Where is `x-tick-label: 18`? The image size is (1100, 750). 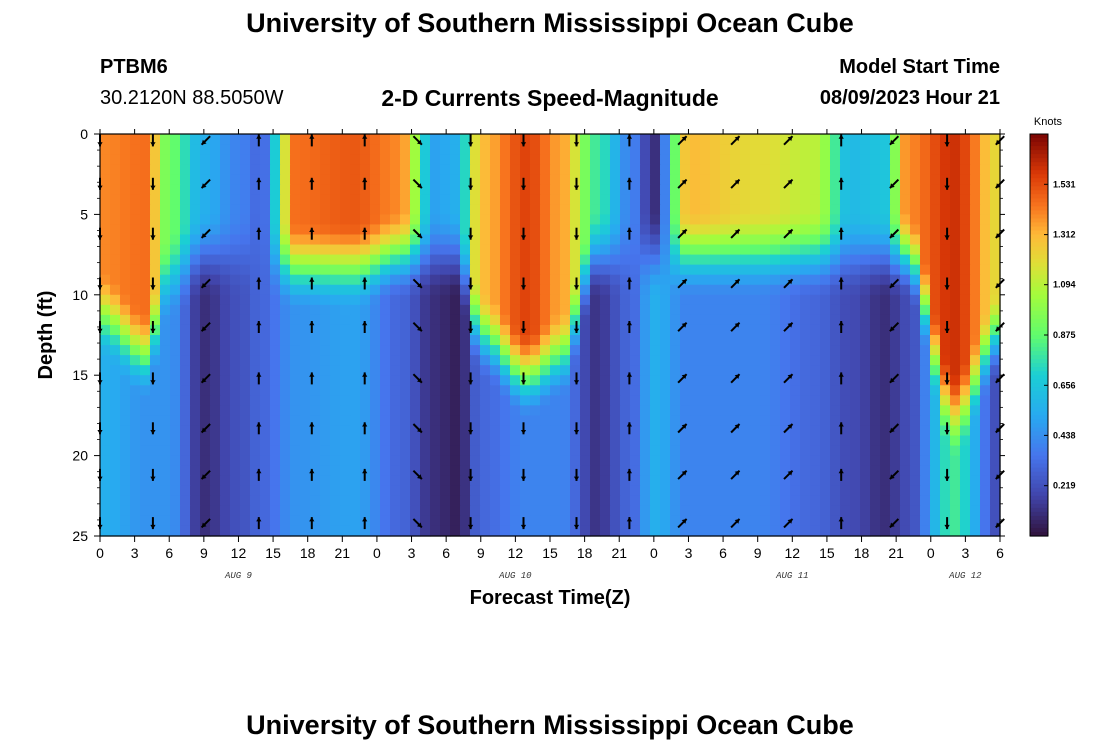 x-tick-label: 18 is located at coordinates (308, 553).